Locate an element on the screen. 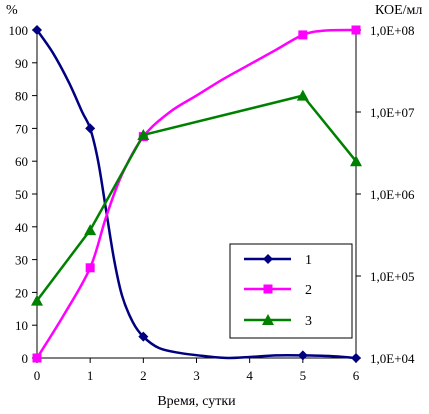 Image resolution: width=429 pixels, height=414 pixels. x-tick-label: 3 is located at coordinates (196, 375).